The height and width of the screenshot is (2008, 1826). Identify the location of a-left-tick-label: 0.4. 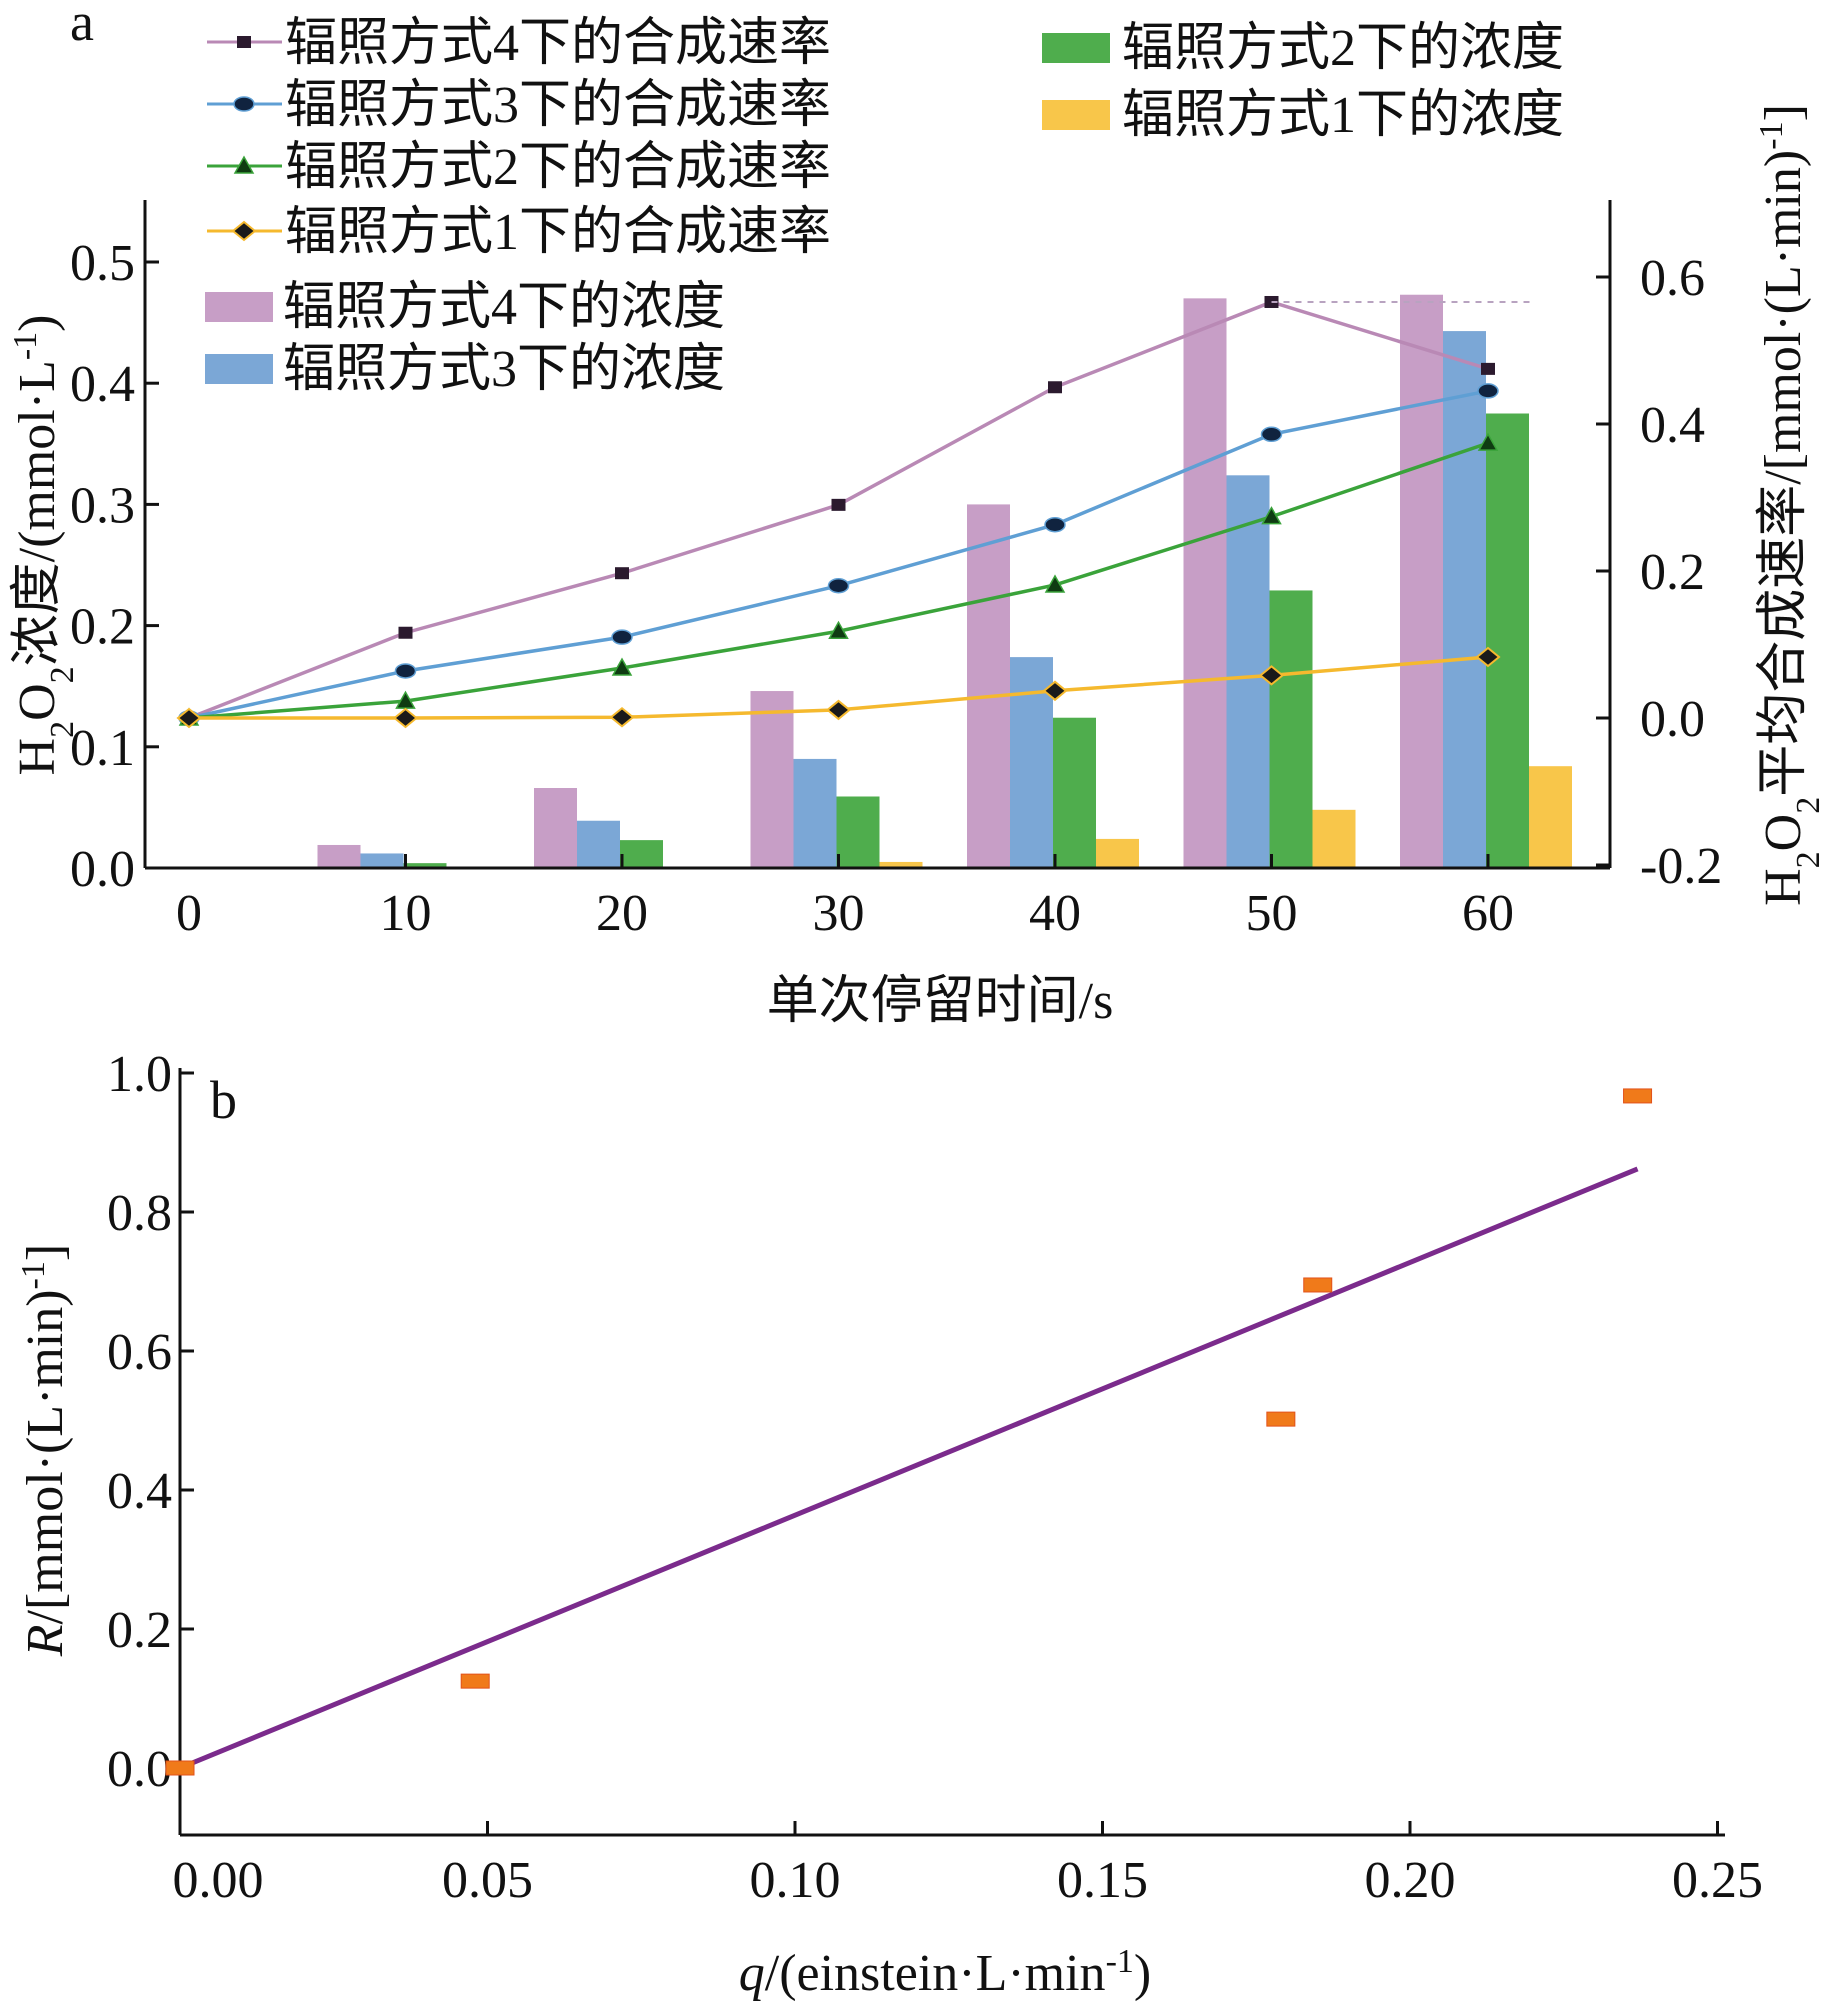
(102, 384).